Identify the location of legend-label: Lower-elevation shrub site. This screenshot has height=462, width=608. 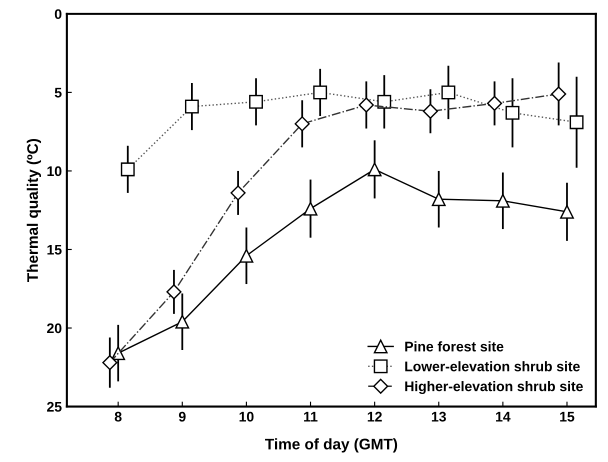
(492, 366).